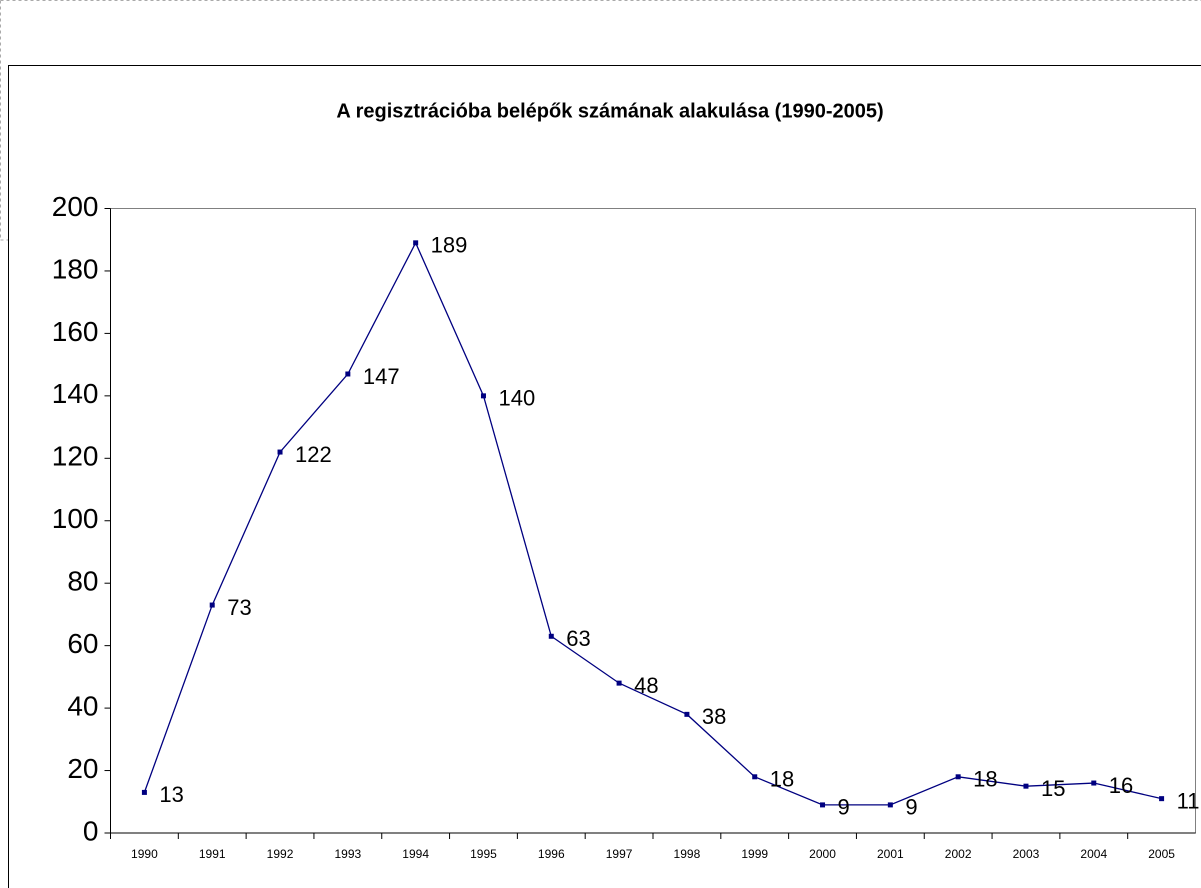 The height and width of the screenshot is (888, 1201). I want to click on x-tick-label: 1997, so click(619, 854).